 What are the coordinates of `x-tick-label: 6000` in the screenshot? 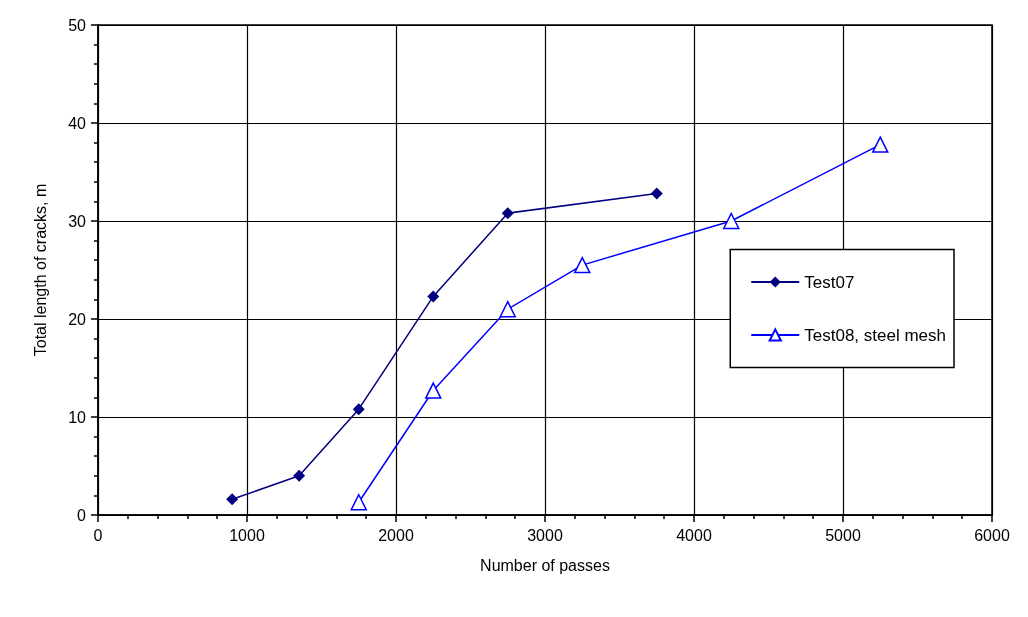 It's located at (992, 535).